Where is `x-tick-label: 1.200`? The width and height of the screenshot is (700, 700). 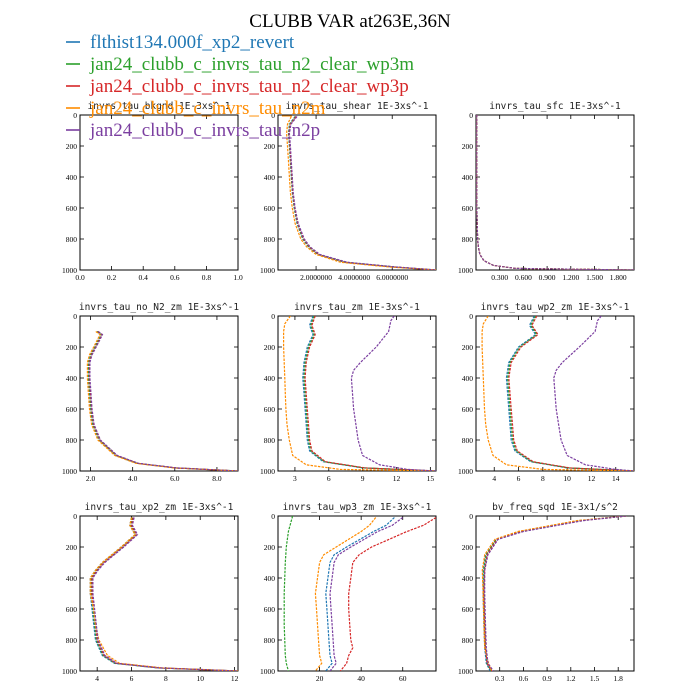
x-tick-label: 1.200 is located at coordinates (570, 277).